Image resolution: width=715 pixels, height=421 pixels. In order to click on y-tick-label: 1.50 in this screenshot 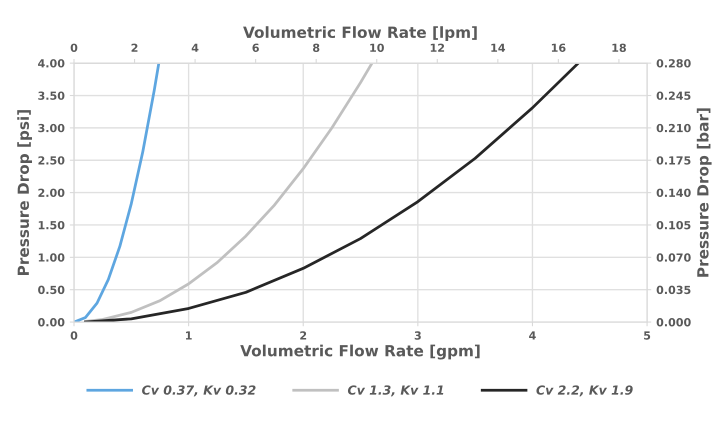, I will do `click(51, 225)`.